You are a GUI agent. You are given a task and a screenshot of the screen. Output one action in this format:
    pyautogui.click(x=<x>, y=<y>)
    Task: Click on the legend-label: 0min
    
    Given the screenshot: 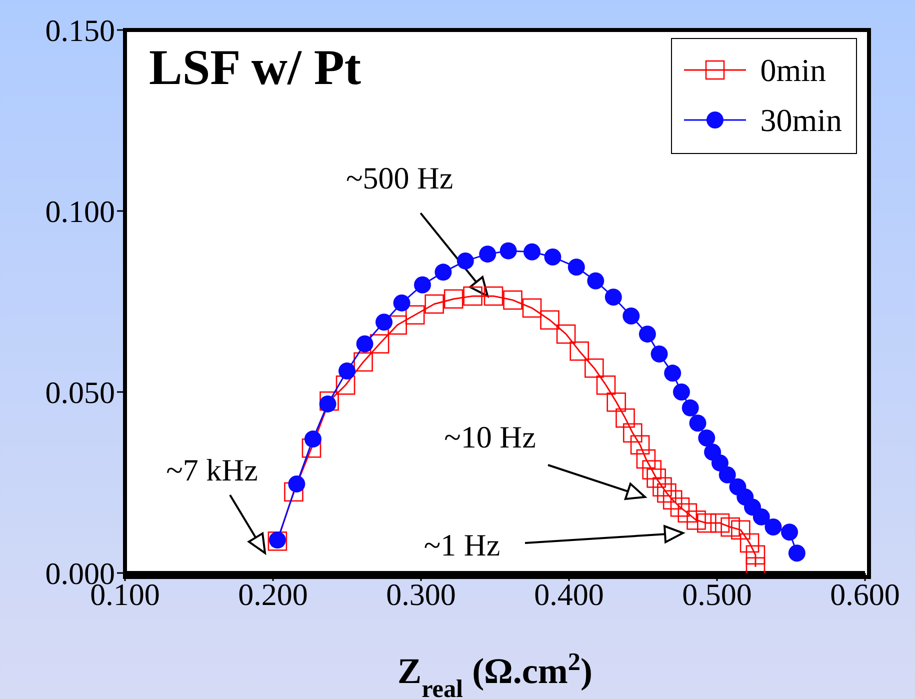 What is the action you would take?
    pyautogui.click(x=793, y=70)
    